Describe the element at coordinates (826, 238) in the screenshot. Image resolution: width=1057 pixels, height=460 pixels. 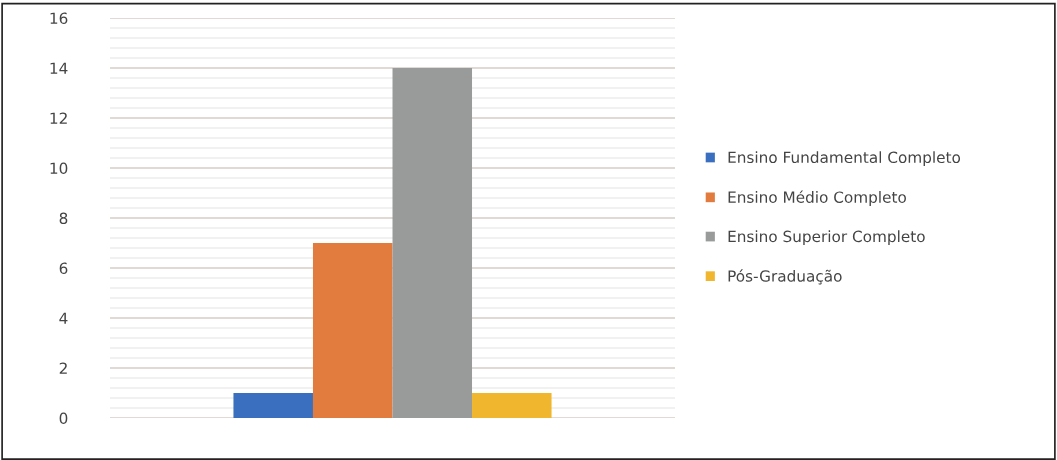
I see `legend-label: Ensino Superior Completo` at that location.